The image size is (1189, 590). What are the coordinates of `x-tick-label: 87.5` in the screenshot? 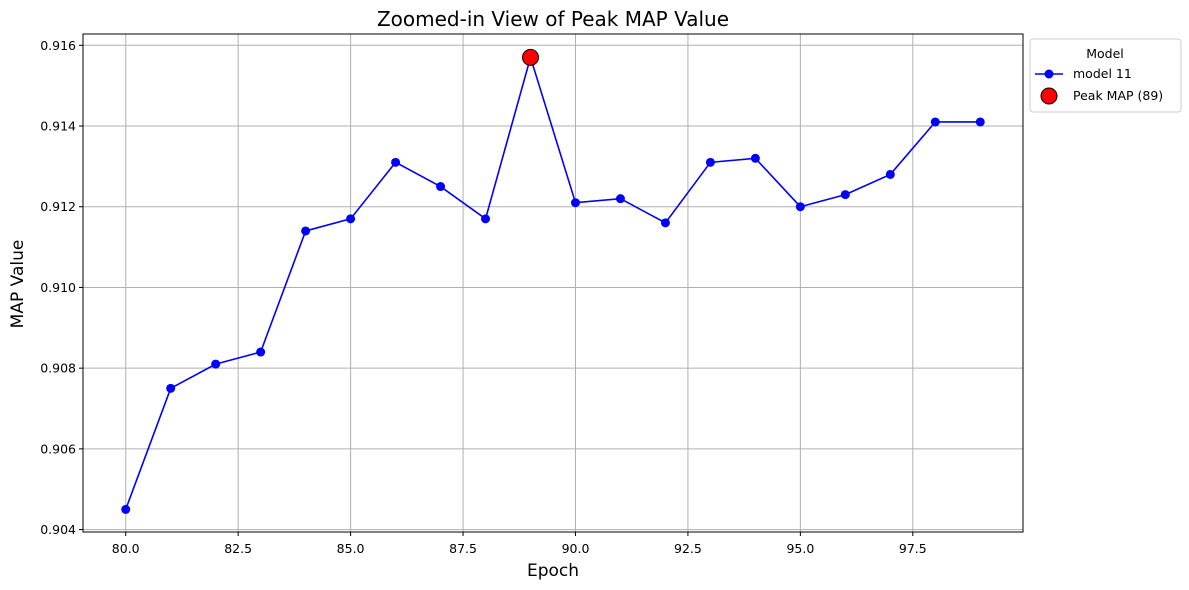 It's located at (463, 548).